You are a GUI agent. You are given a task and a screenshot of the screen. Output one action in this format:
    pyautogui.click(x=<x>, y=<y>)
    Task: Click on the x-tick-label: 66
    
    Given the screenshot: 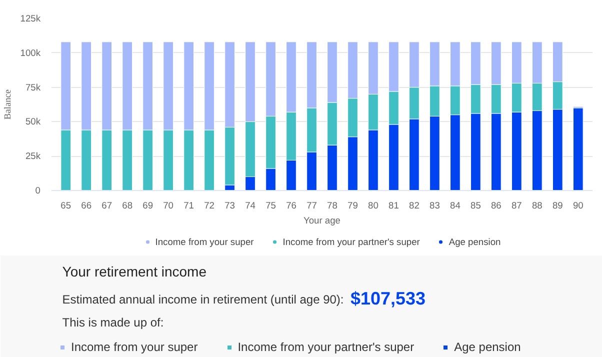 What is the action you would take?
    pyautogui.click(x=86, y=205)
    